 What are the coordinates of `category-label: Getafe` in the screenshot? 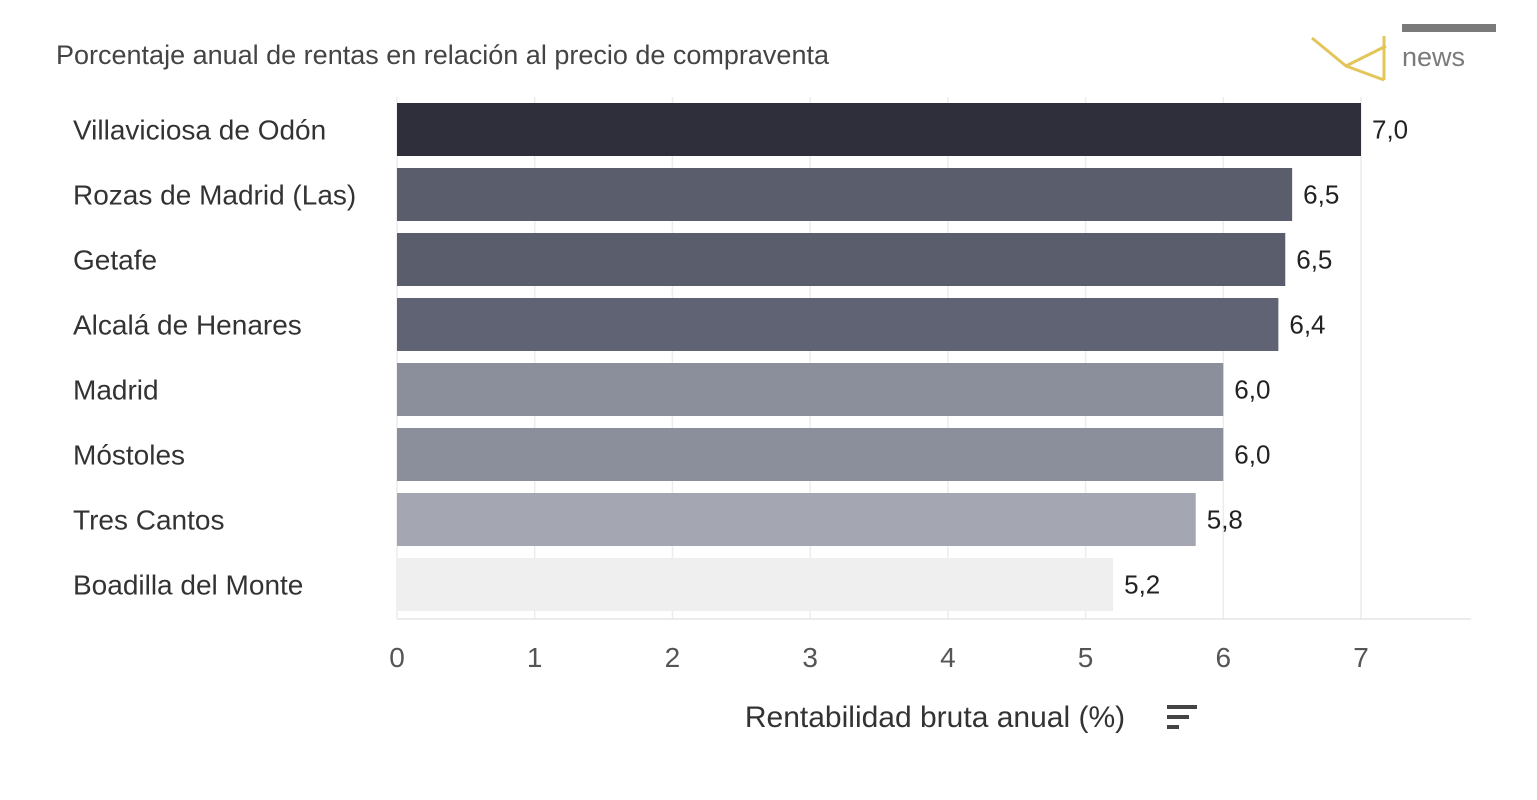 It's located at (115, 260).